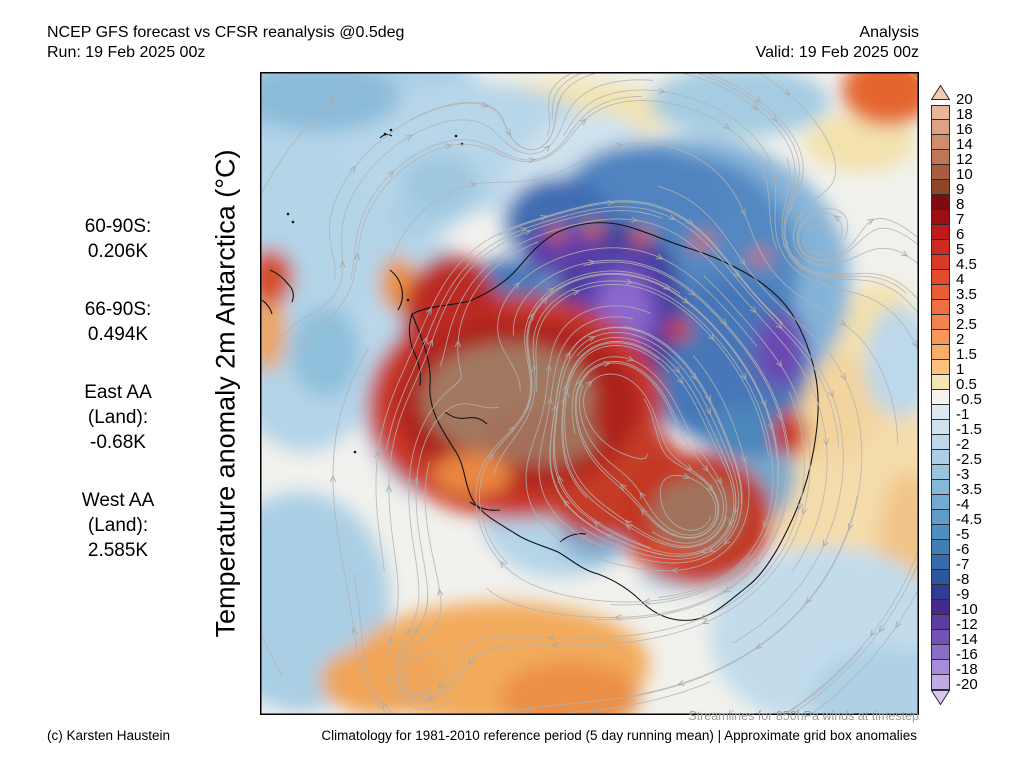 This screenshot has height=768, width=1024. I want to click on colorbar-tick-label: 14, so click(964, 144).